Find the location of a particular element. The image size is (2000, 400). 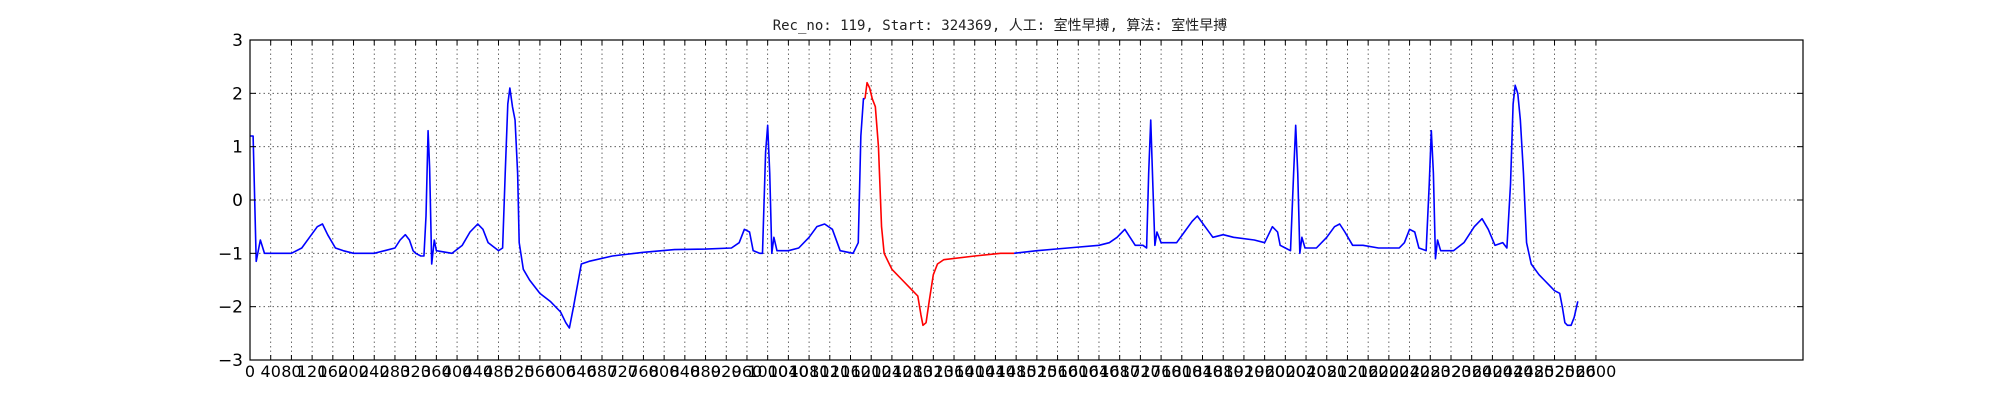

x-tick-label: 760 is located at coordinates (643, 371).